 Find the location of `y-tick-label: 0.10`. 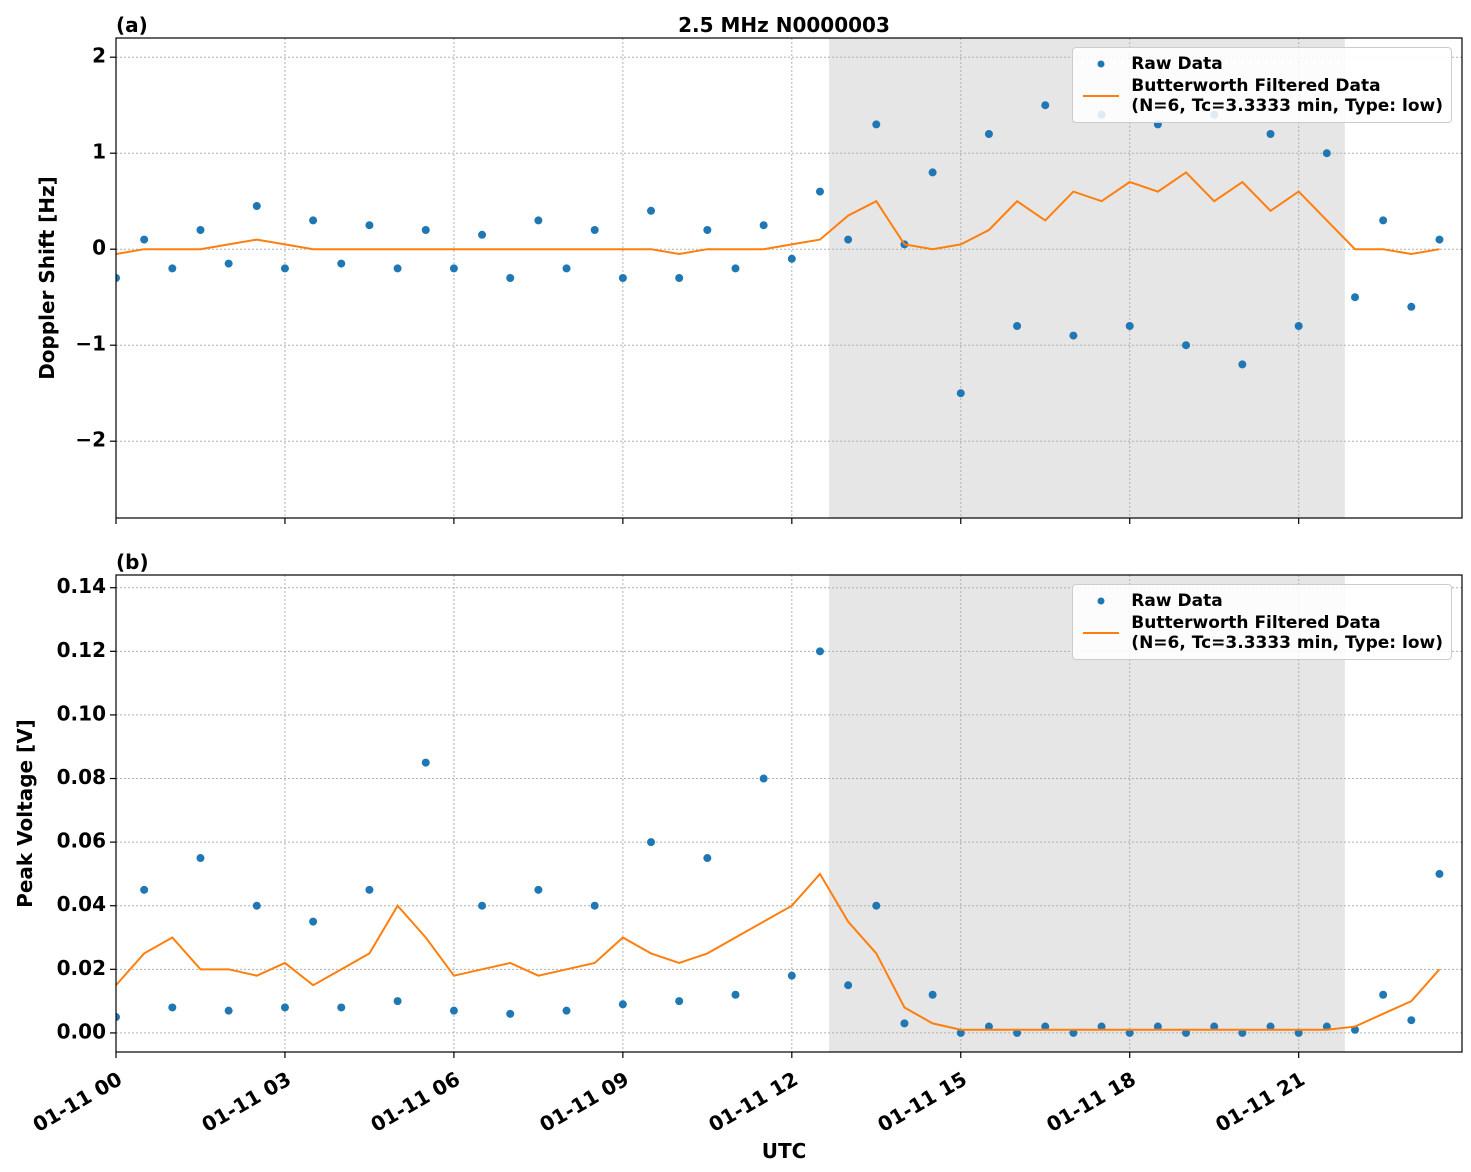

y-tick-label: 0.10 is located at coordinates (81, 713).